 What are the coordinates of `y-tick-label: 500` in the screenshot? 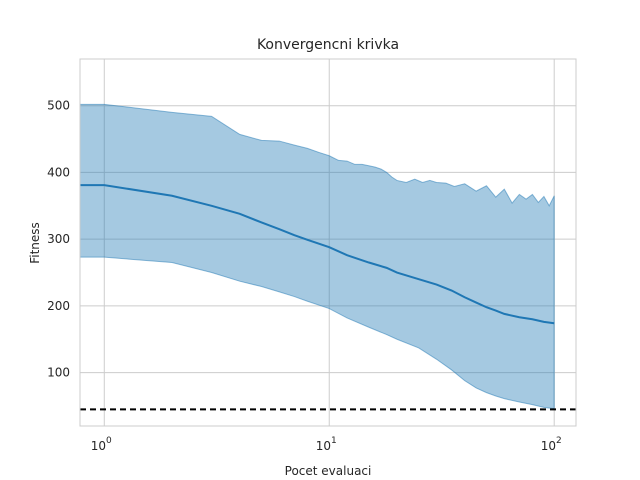 It's located at (58, 106).